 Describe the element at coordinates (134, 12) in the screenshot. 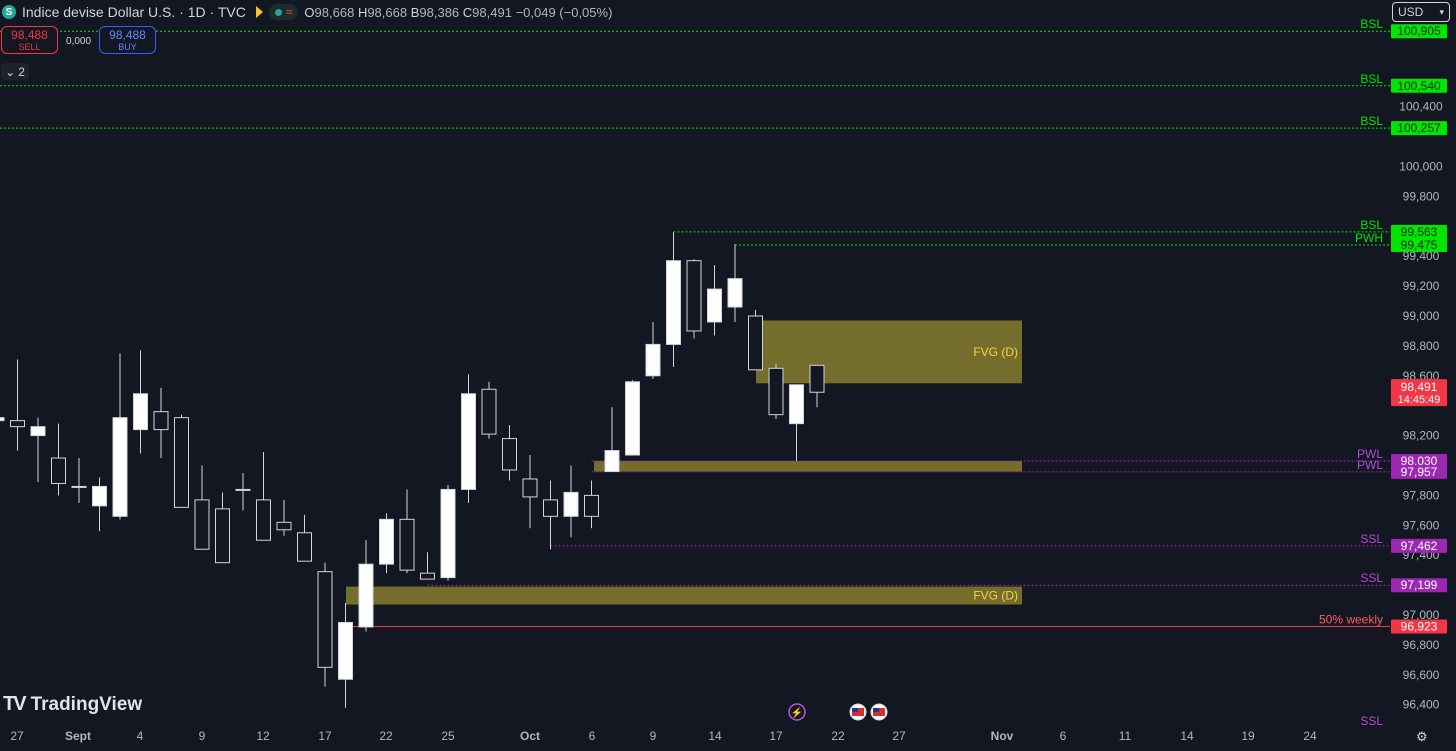

I see `symbol-title: Indice devise Dollar U.S. · 1D · TVC` at that location.